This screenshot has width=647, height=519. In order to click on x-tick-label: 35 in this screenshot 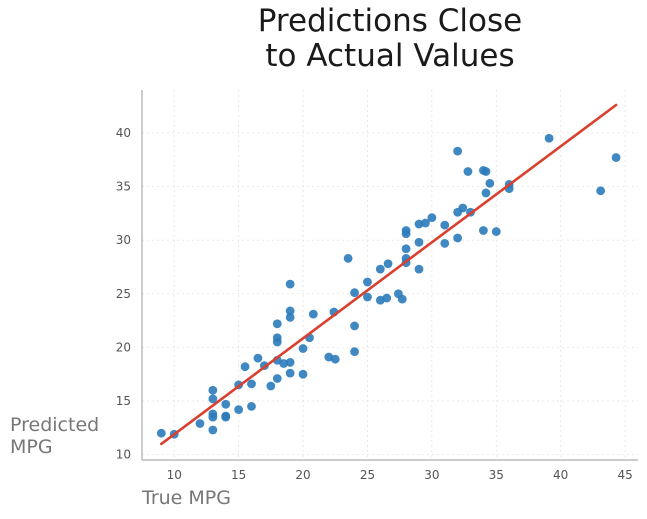, I will do `click(496, 475)`.